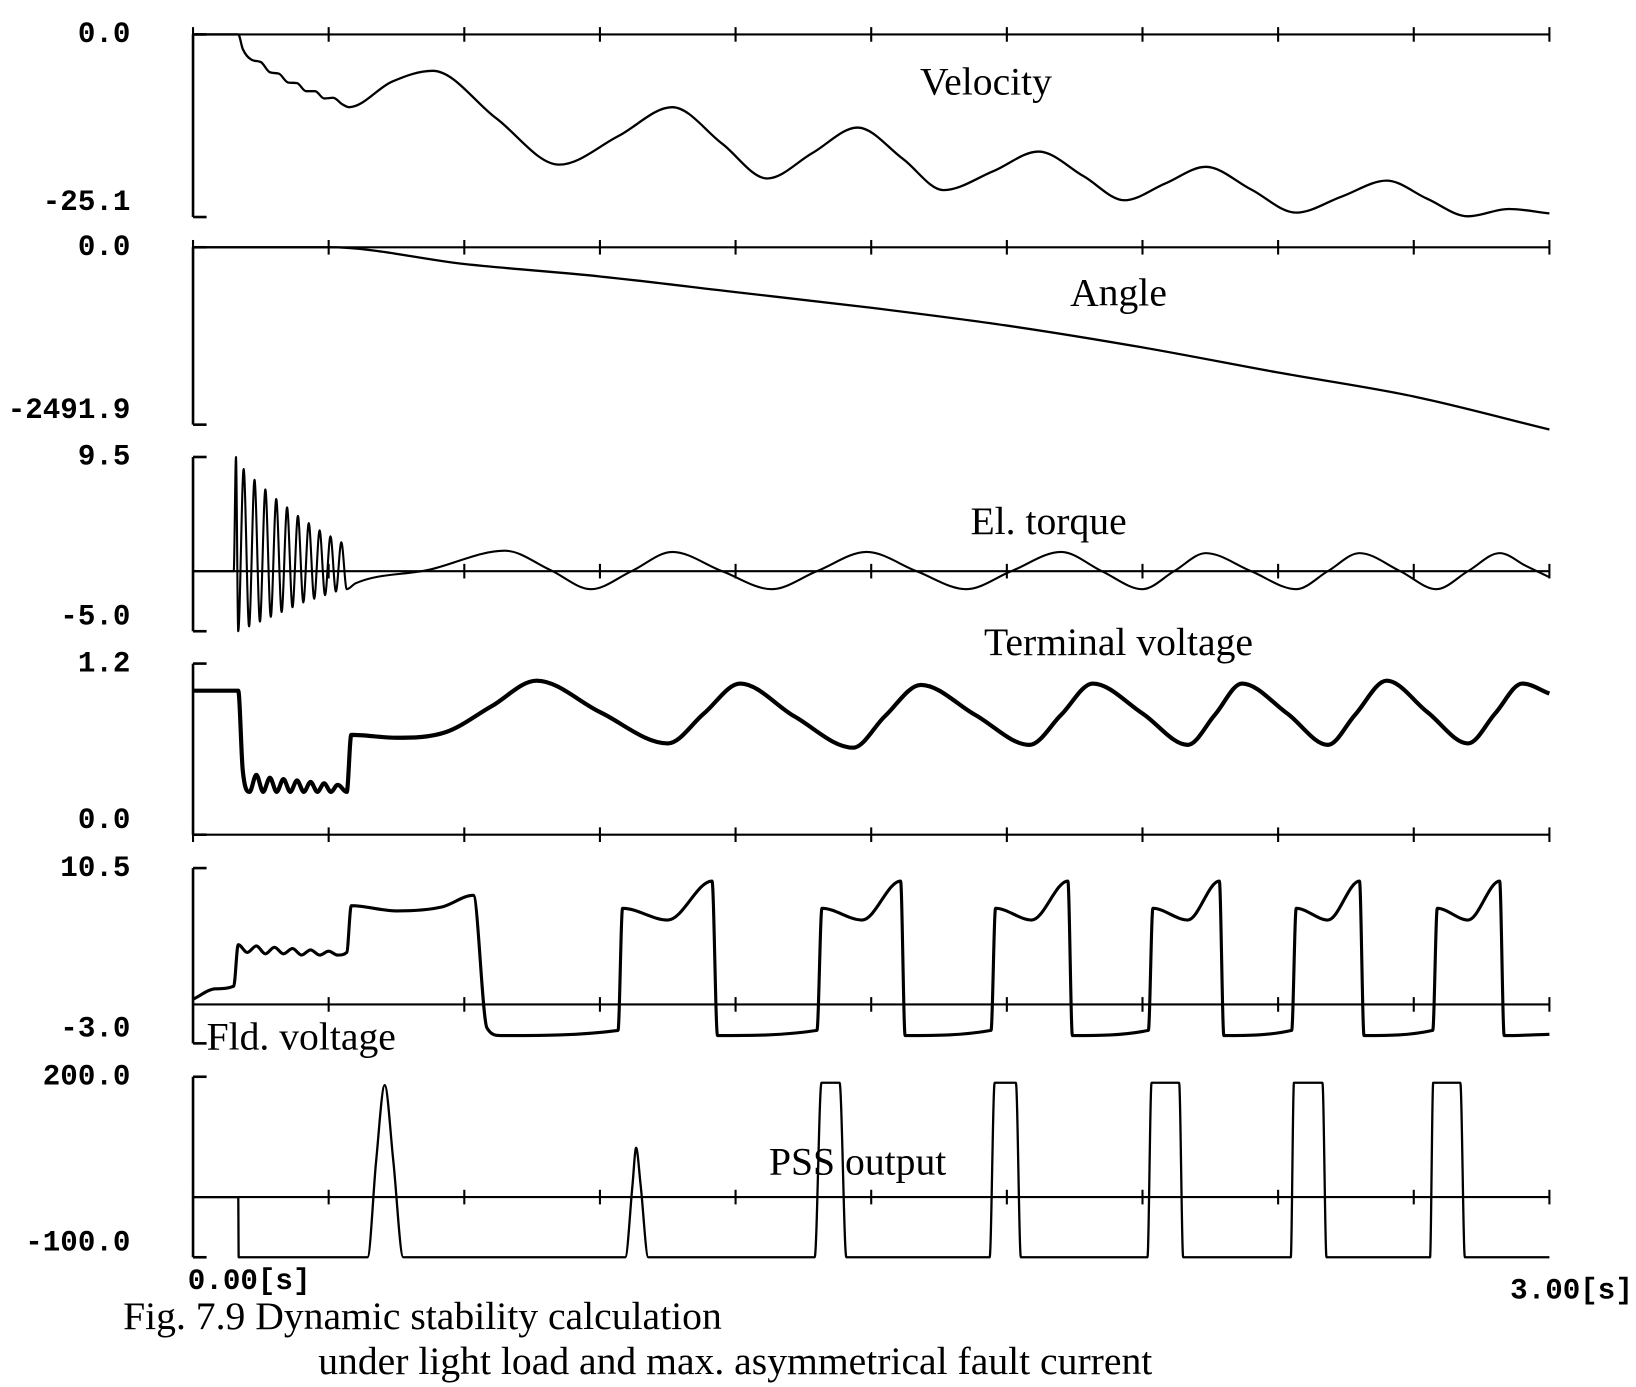 The width and height of the screenshot is (1636, 1387). What do you see at coordinates (301, 1036) in the screenshot?
I see `series-label: Fld. voltage` at bounding box center [301, 1036].